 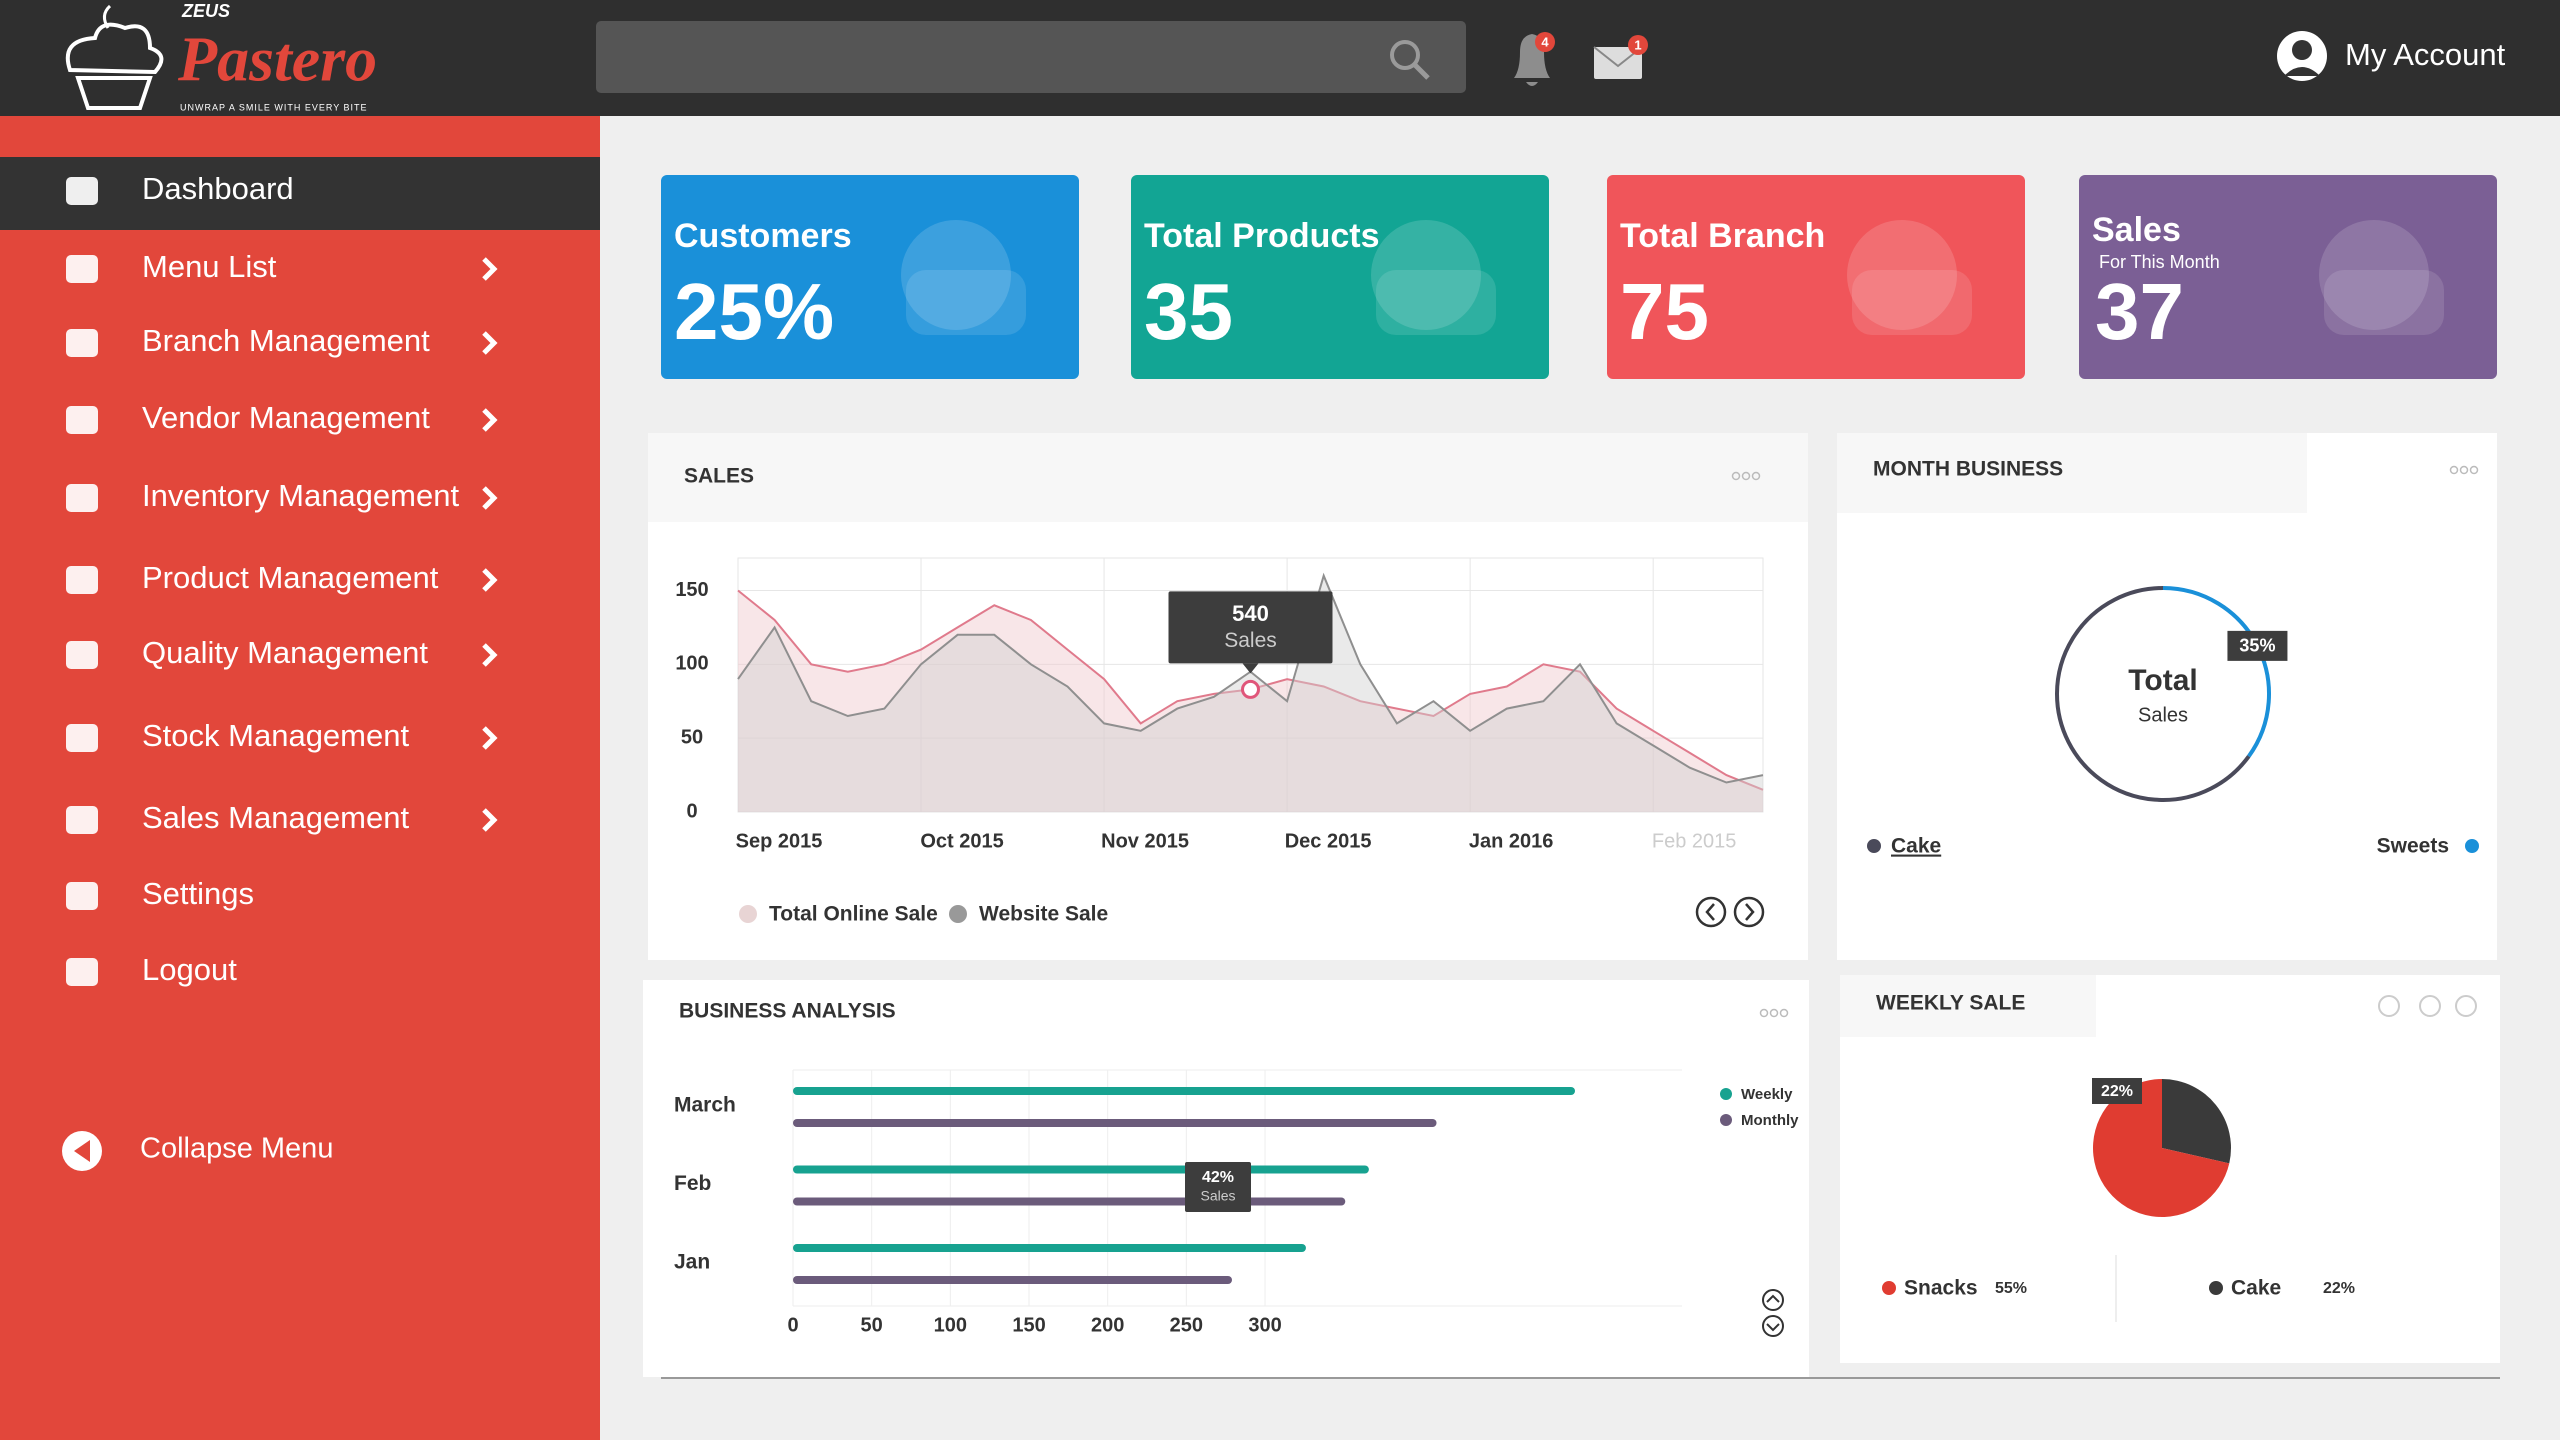 I want to click on menu-item: Dashboard, so click(x=218, y=188).